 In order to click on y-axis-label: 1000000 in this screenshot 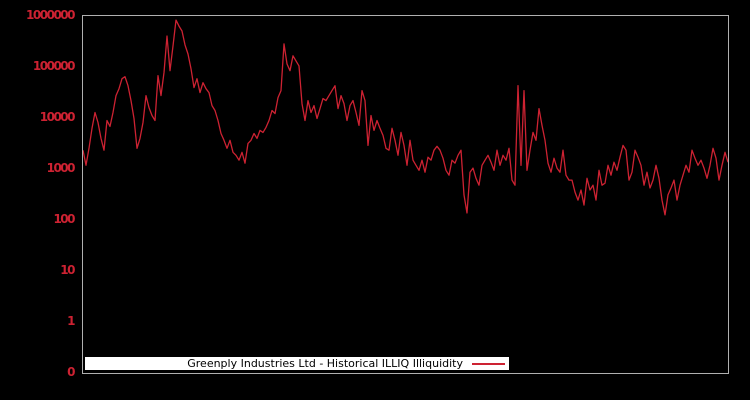, I will do `click(50, 15)`.